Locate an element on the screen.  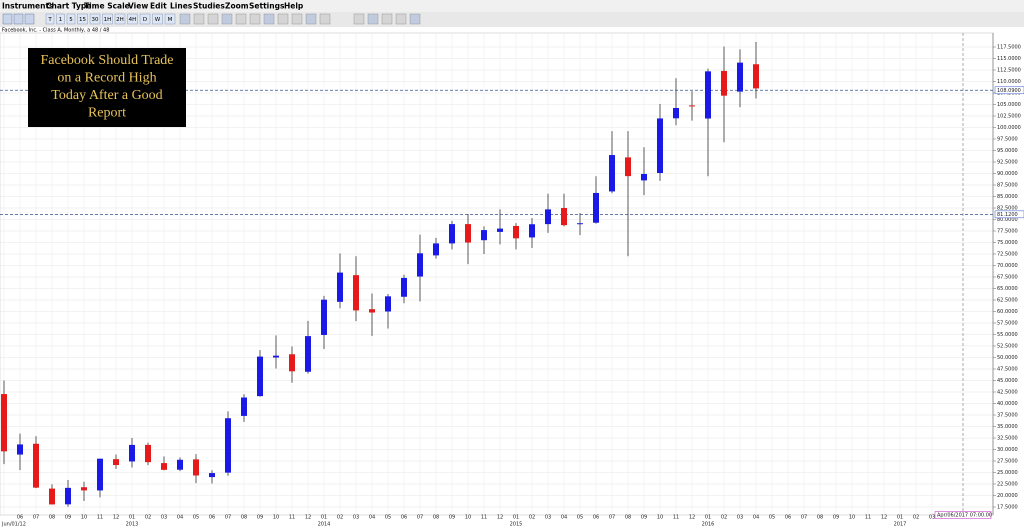
toolbar-label: 4H is located at coordinates (133, 20).